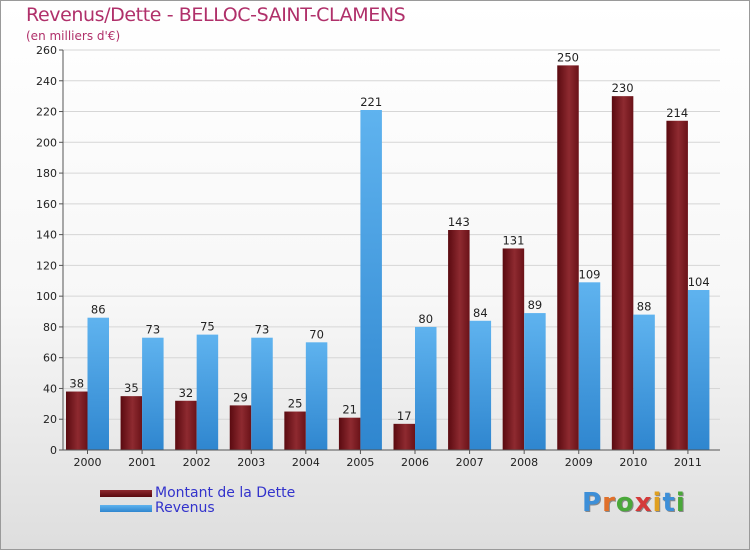 The image size is (750, 550). Describe the element at coordinates (415, 462) in the screenshot. I see `x-tick-label-2006: 2006` at that location.